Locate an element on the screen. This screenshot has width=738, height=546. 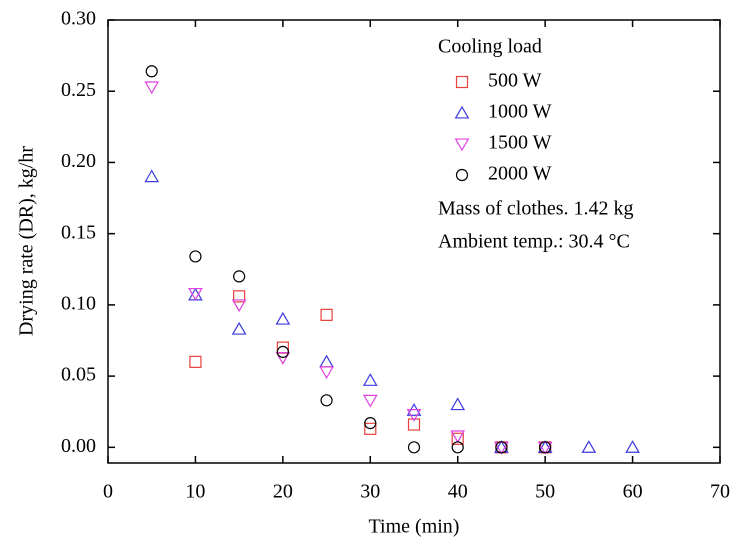
legend-label: 2000 W is located at coordinates (520, 174).